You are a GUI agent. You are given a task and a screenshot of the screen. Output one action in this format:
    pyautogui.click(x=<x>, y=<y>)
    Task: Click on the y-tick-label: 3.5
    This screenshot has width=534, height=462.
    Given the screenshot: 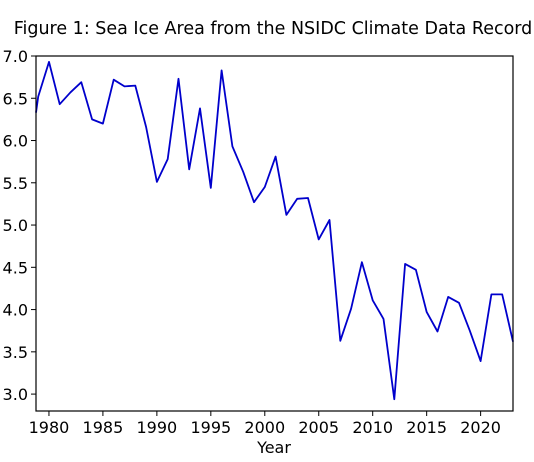 What is the action you would take?
    pyautogui.click(x=15, y=352)
    